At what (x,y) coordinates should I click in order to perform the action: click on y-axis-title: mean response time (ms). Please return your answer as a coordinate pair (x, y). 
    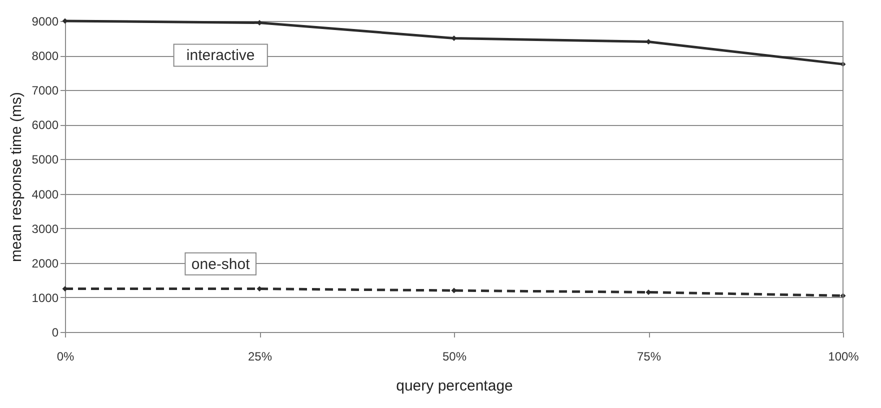
    Looking at the image, I should click on (16, 177).